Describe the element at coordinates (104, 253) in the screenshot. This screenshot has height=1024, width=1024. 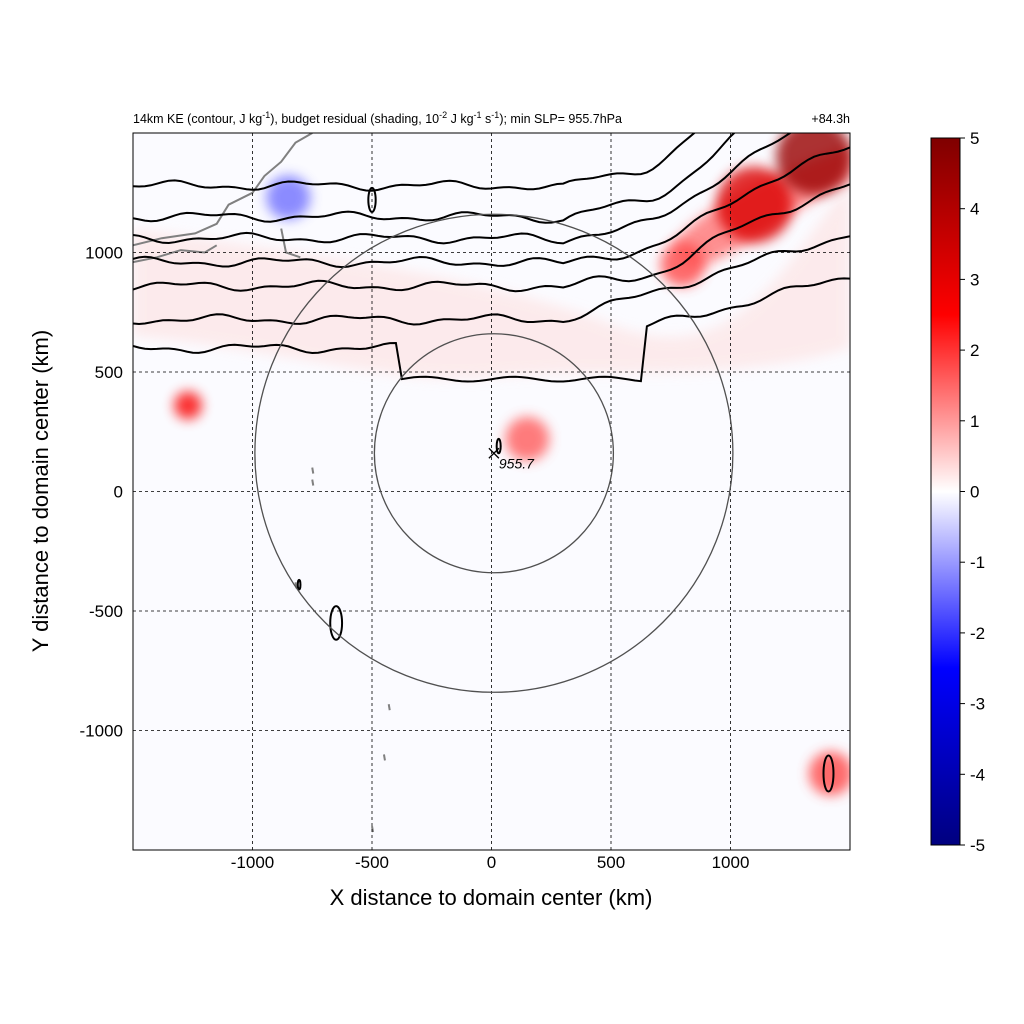
I see `y-tick-label: 1000` at that location.